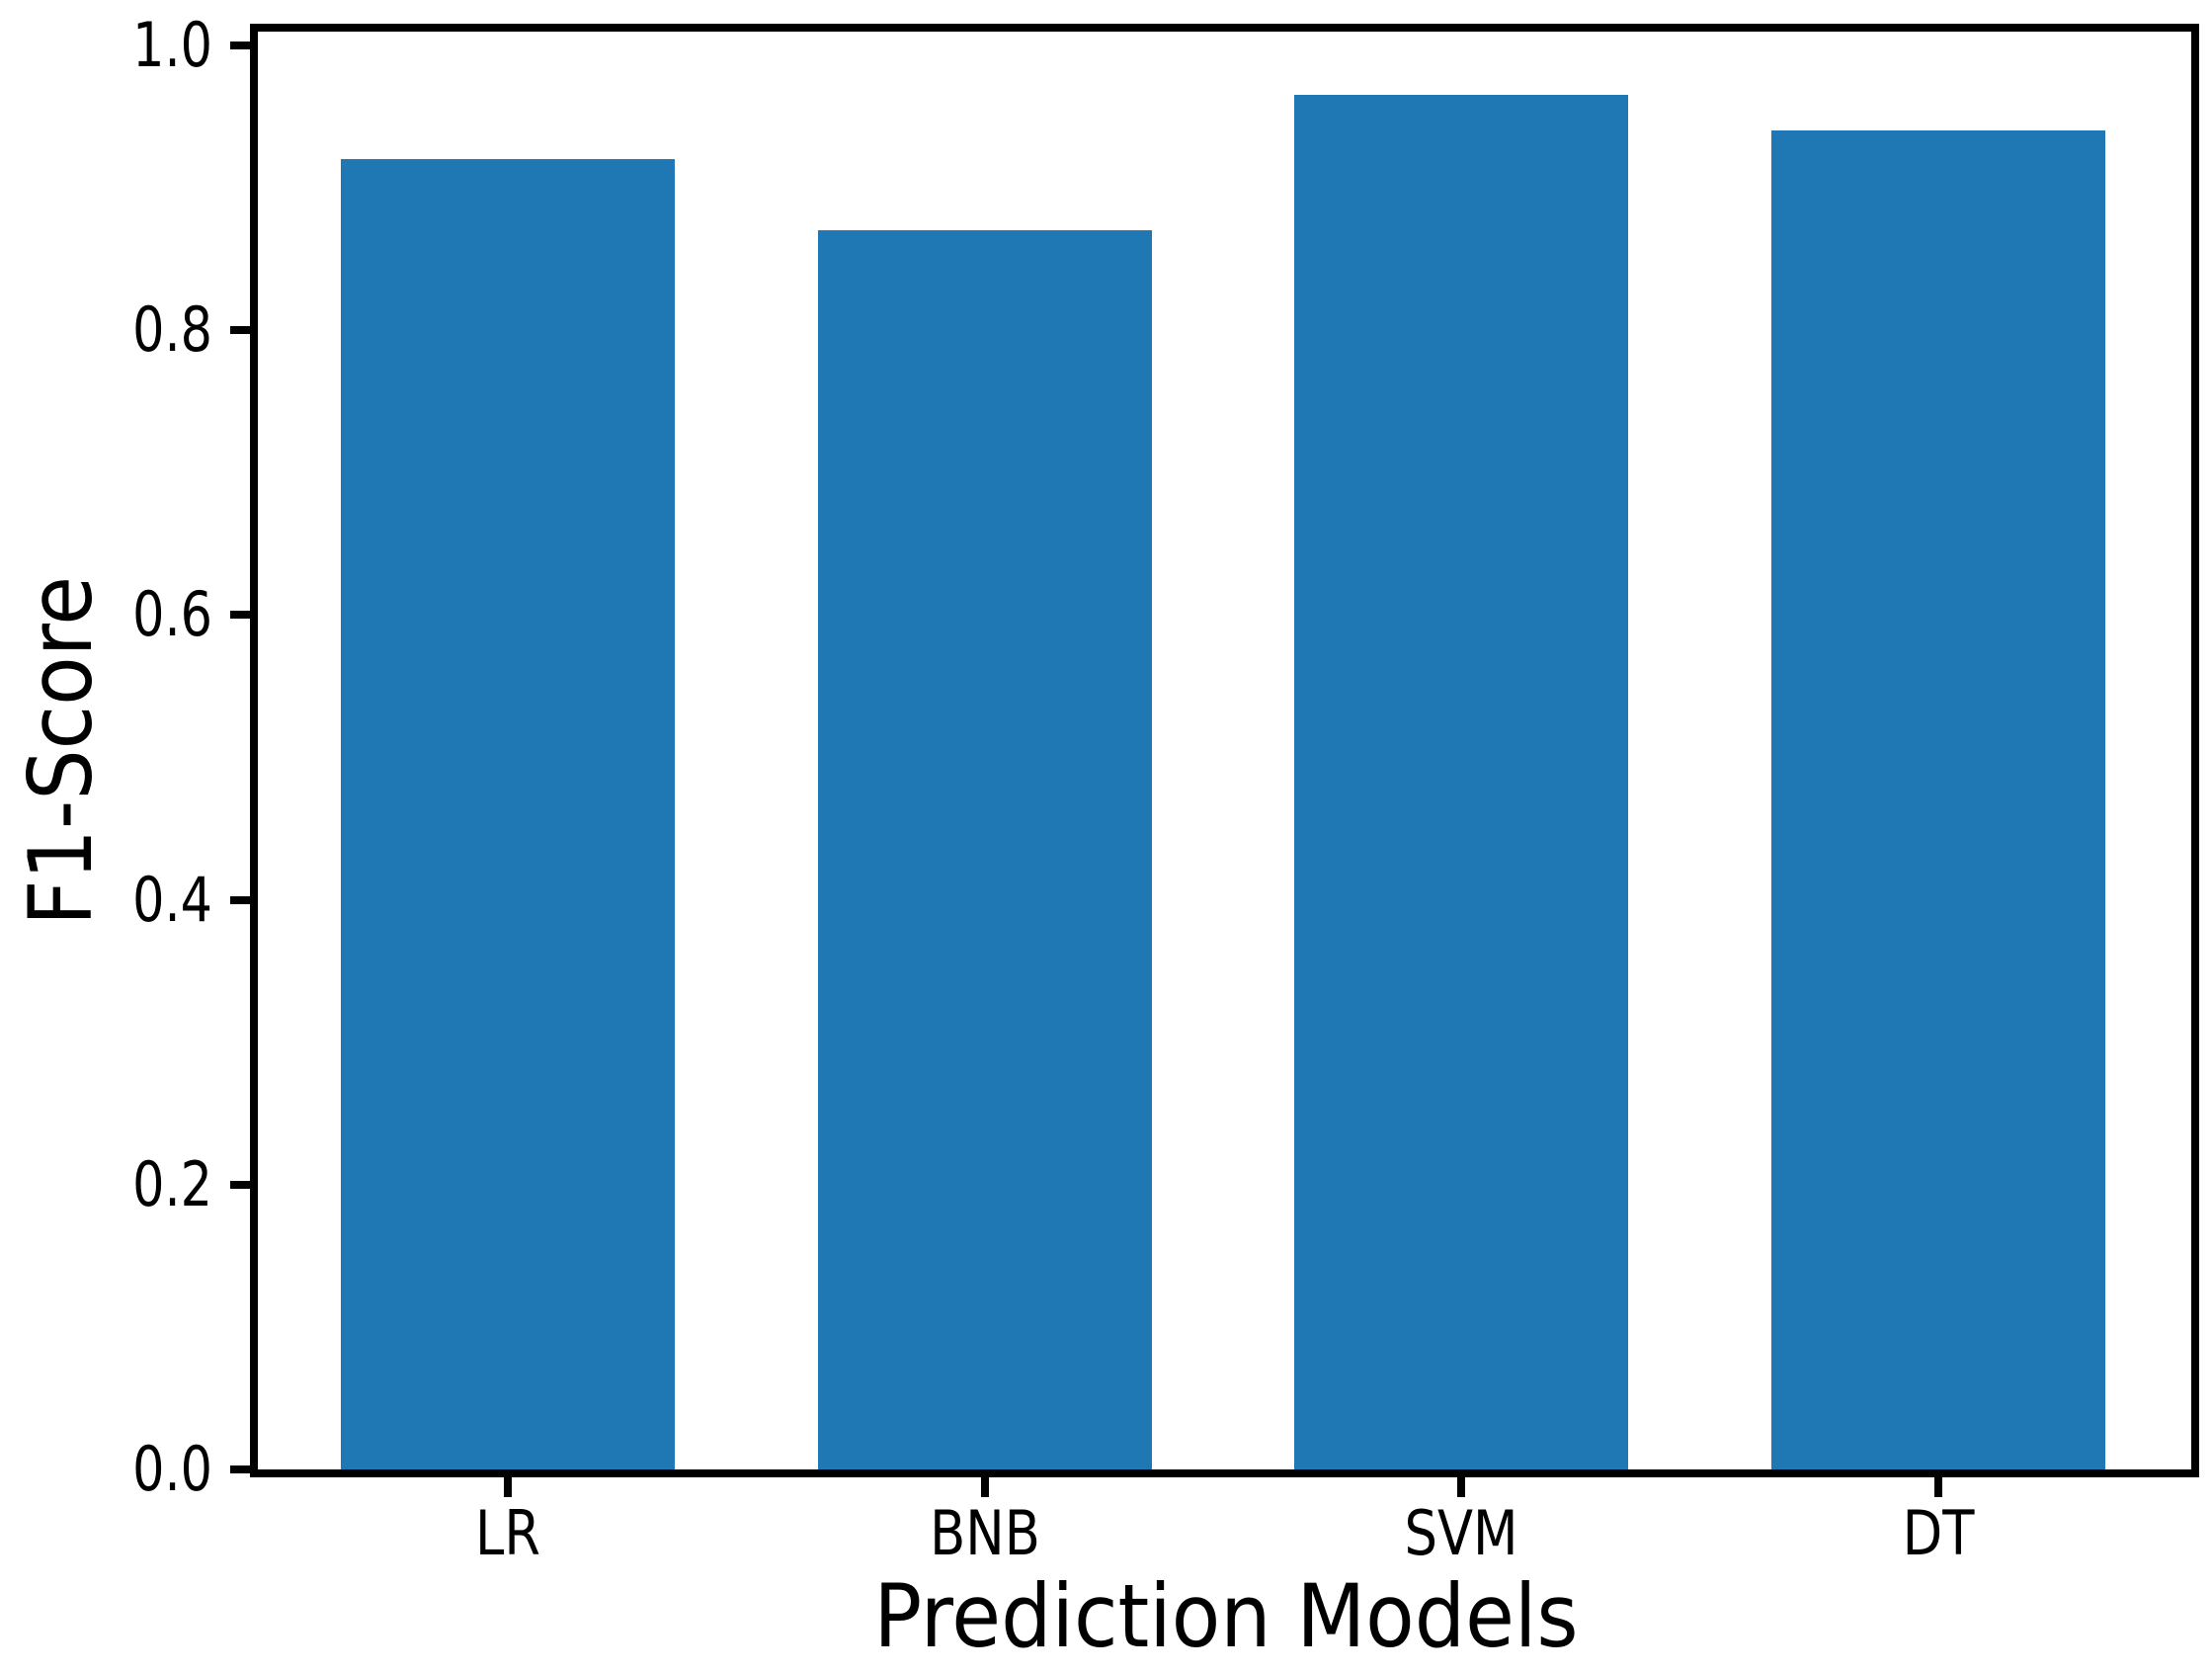 The height and width of the screenshot is (1674, 2212). What do you see at coordinates (172, 45) in the screenshot?
I see `y-tick-label: 1.0` at bounding box center [172, 45].